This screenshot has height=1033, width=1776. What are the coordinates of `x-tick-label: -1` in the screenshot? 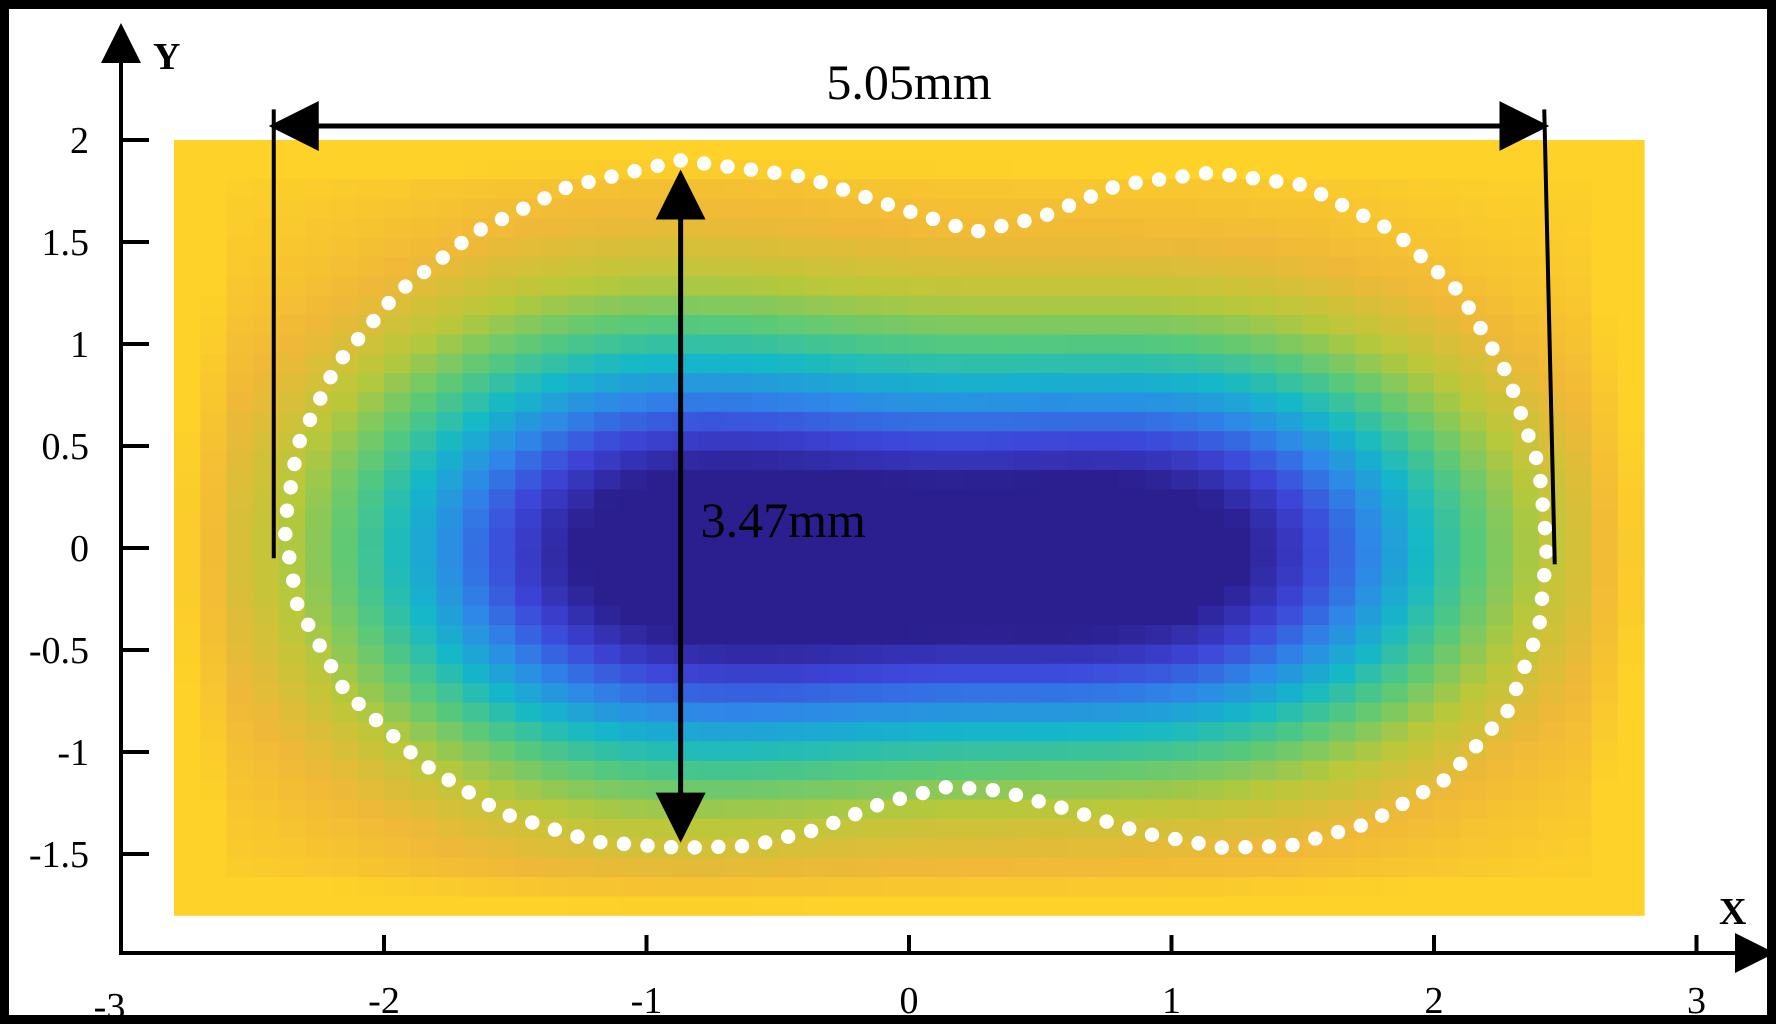 It's located at (647, 1001).